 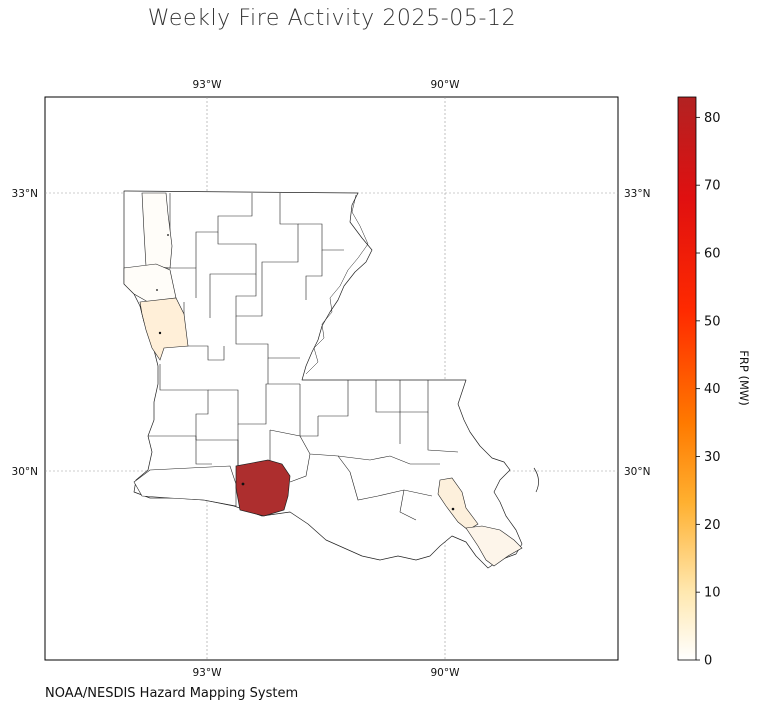 I want to click on colorbar-tick-label: 50, so click(x=712, y=321).